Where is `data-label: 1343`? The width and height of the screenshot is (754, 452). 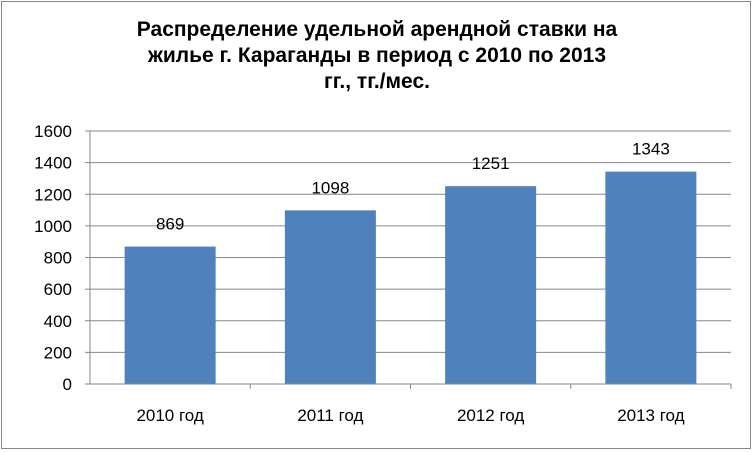
data-label: 1343 is located at coordinates (651, 149).